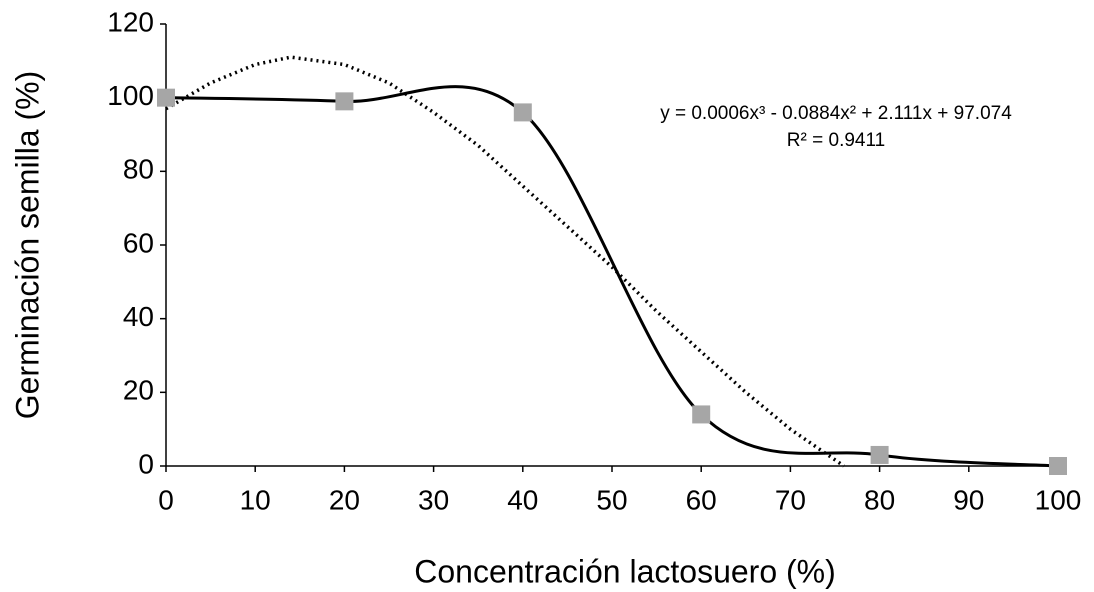 This screenshot has height=592, width=1094. I want to click on x-tick-label: 90, so click(968, 499).